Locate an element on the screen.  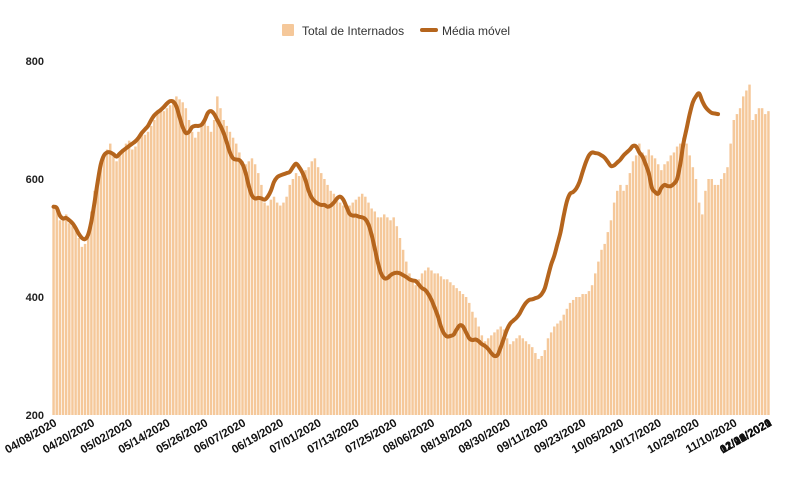
legend-swatch-total-internados is located at coordinates (288, 30).